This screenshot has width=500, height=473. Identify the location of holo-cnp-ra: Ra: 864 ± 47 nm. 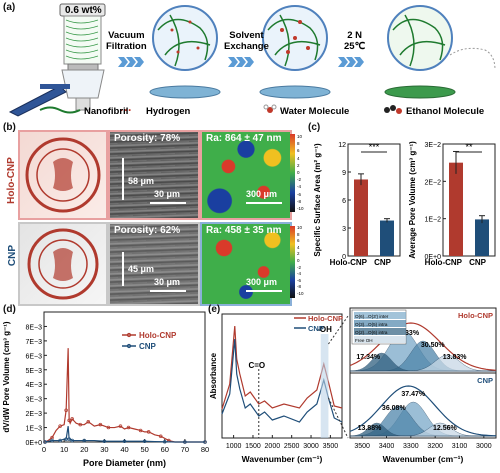
(244, 138).